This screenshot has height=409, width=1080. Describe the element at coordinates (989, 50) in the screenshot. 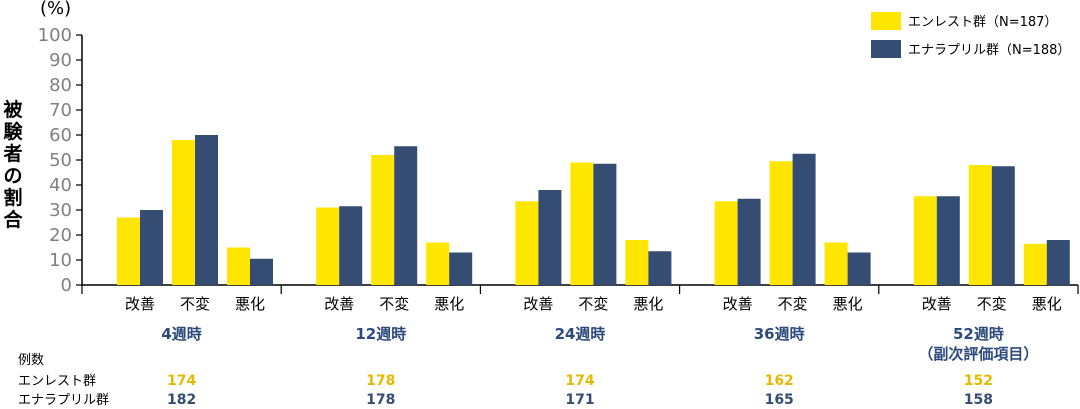

I see `legend-label: エナラプリル群（N=188）` at that location.